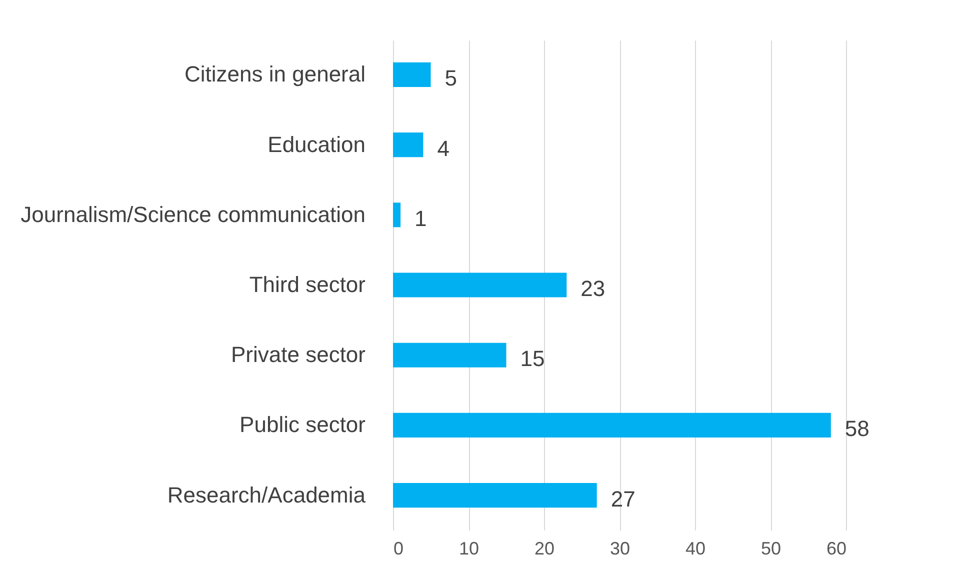  Describe the element at coordinates (544, 548) in the screenshot. I see `x-tick-label: 20` at that location.